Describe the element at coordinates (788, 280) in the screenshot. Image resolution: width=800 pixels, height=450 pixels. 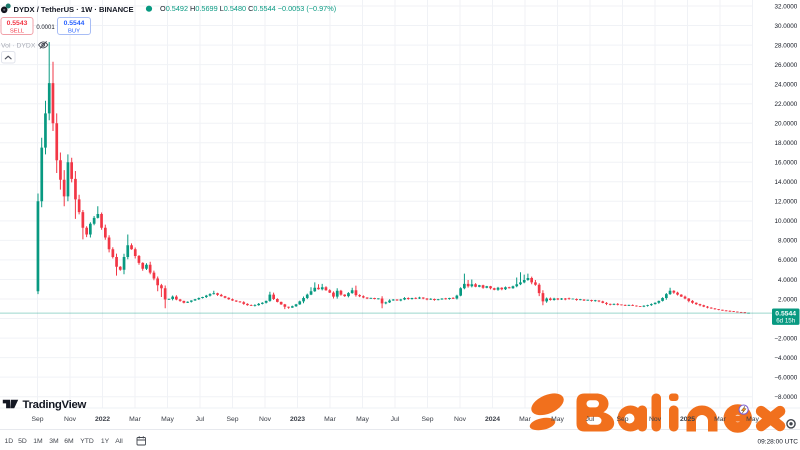
I see `svg-text: 4.0000` at that location.